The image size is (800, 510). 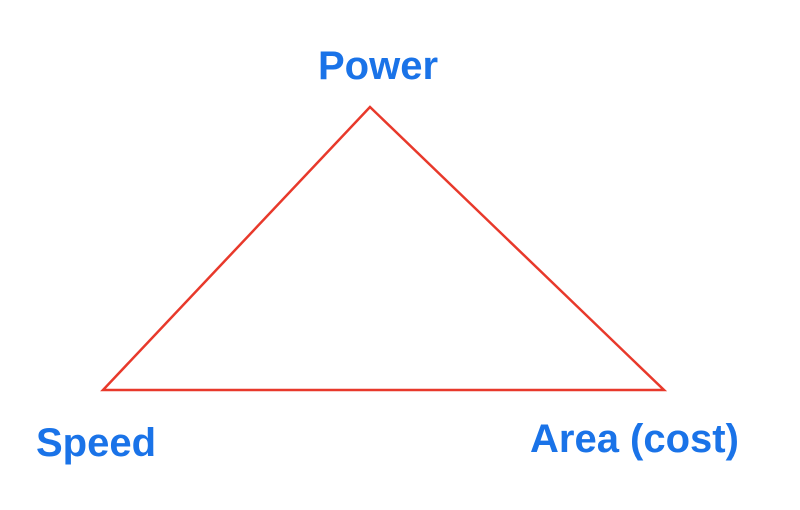 I want to click on vertex-label-speed: Speed, so click(x=96, y=443).